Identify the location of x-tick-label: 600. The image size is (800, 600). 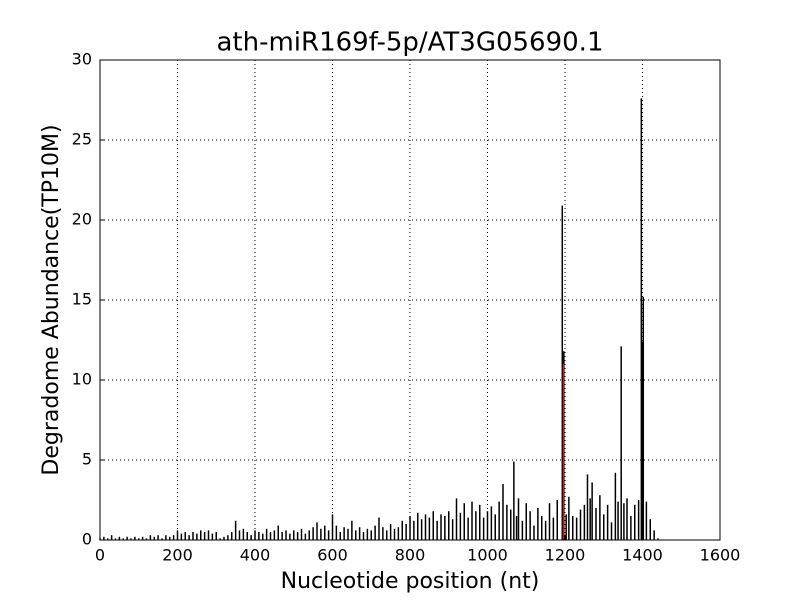
(332, 555).